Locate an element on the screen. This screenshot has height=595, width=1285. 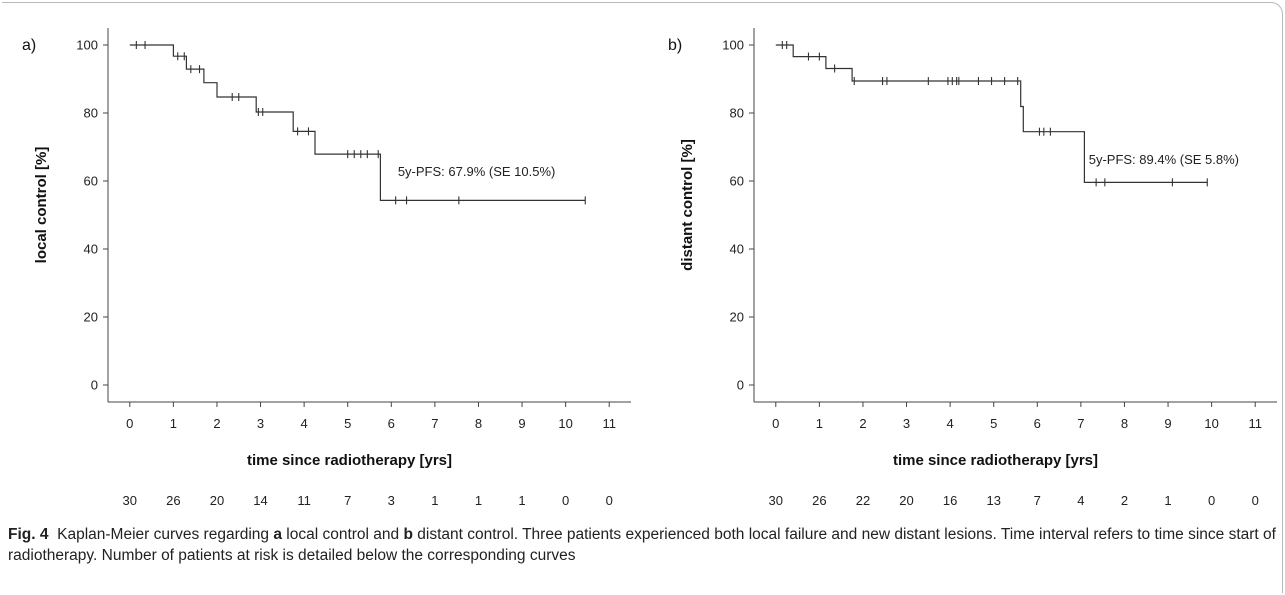
y-tick-label-a-40: 40 is located at coordinates (91, 249).